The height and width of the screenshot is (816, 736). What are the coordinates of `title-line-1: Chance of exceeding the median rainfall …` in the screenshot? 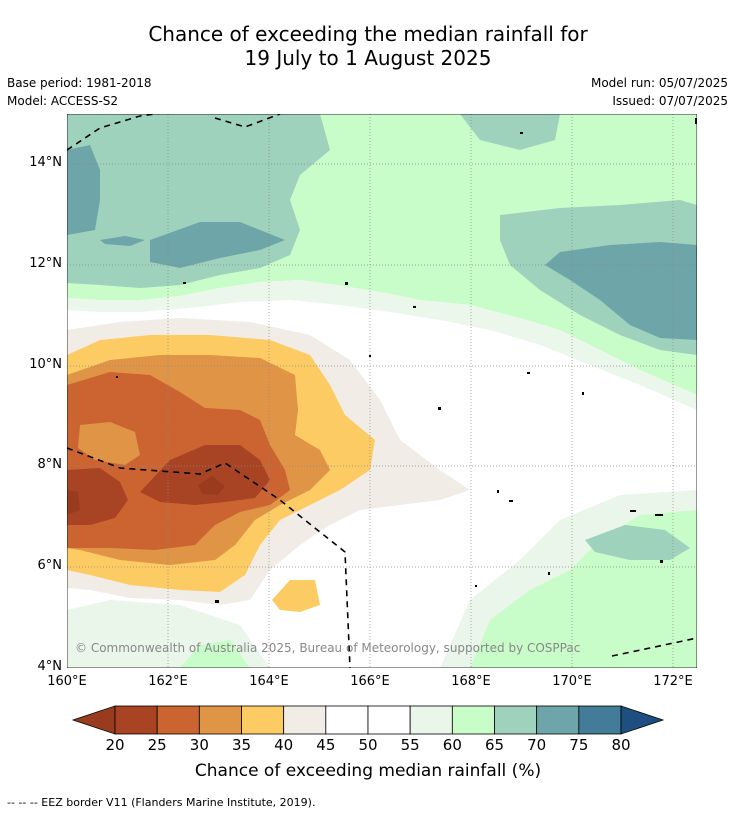 It's located at (368, 34).